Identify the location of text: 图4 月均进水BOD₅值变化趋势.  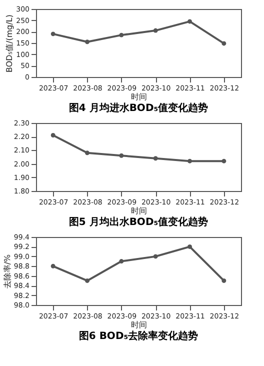
(138, 108).